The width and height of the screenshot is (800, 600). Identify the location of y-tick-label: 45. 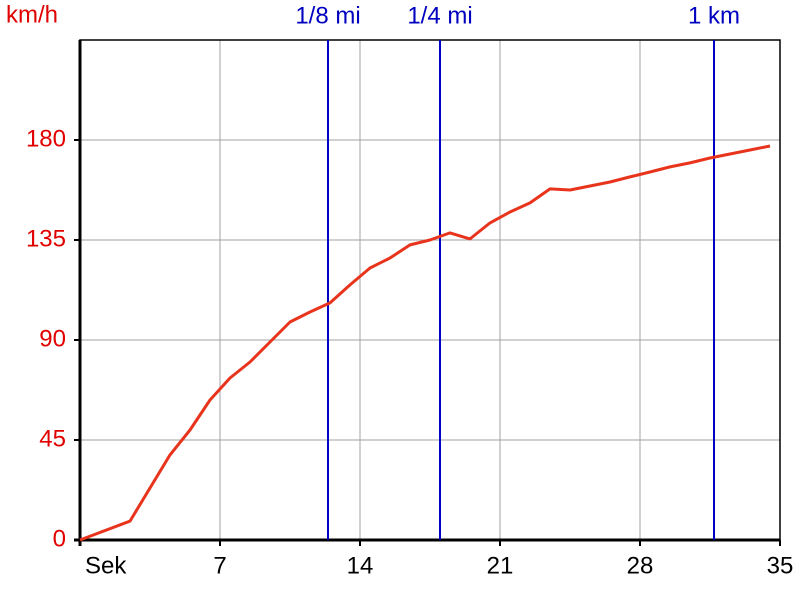
(52, 438).